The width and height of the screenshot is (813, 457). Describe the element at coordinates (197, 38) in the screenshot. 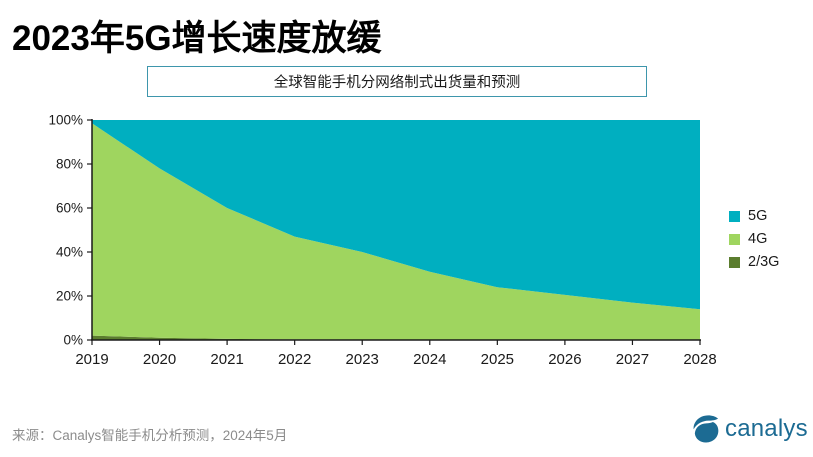

I see `page-title: 2023年5G增长速度放缓` at that location.